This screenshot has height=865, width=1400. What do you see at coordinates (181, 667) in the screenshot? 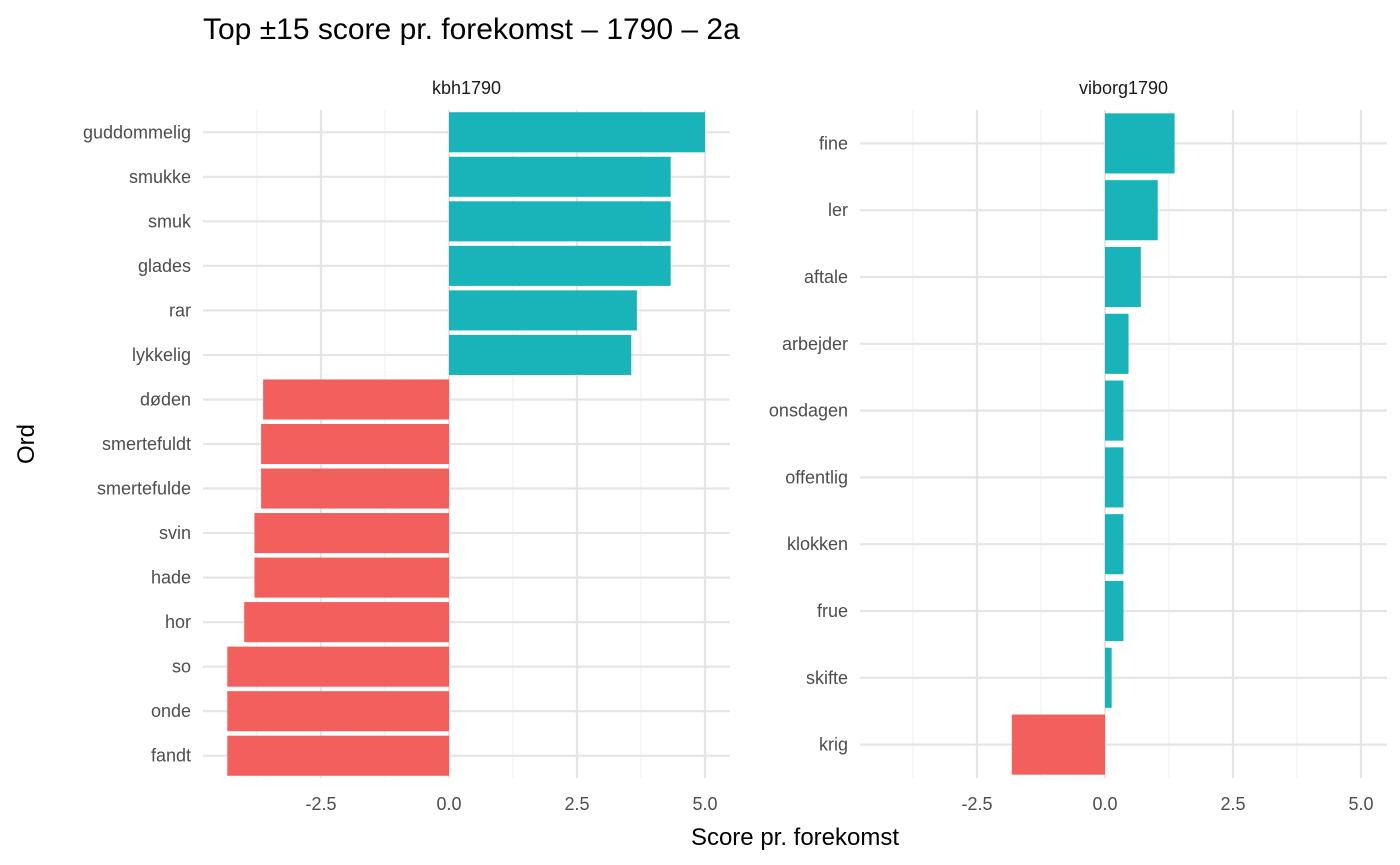
I see `y-tick-label: so` at bounding box center [181, 667].